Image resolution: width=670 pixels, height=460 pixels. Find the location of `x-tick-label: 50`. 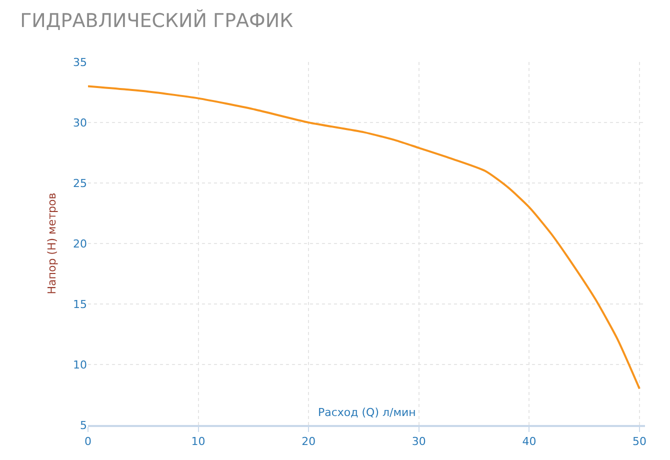

x-tick-label: 50 is located at coordinates (639, 441).